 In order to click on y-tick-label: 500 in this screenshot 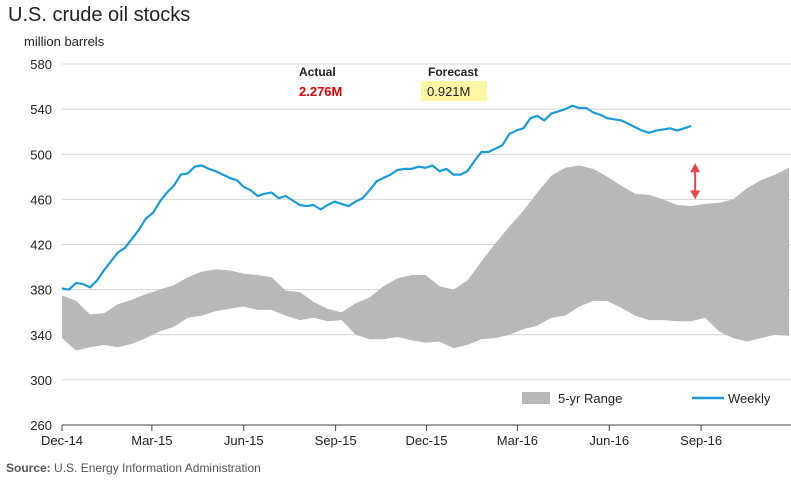, I will do `click(41, 154)`.